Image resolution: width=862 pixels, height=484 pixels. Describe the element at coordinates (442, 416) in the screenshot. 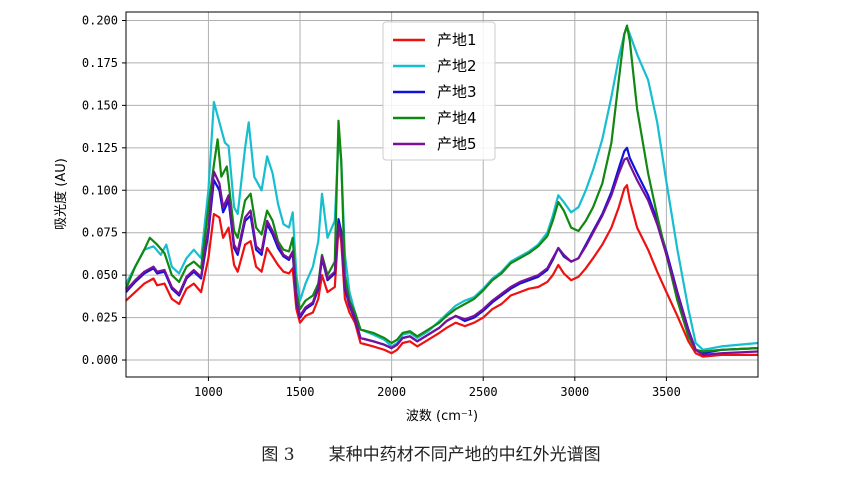

I see `x-axis-label: 波数 (cm⁻¹)` at that location.